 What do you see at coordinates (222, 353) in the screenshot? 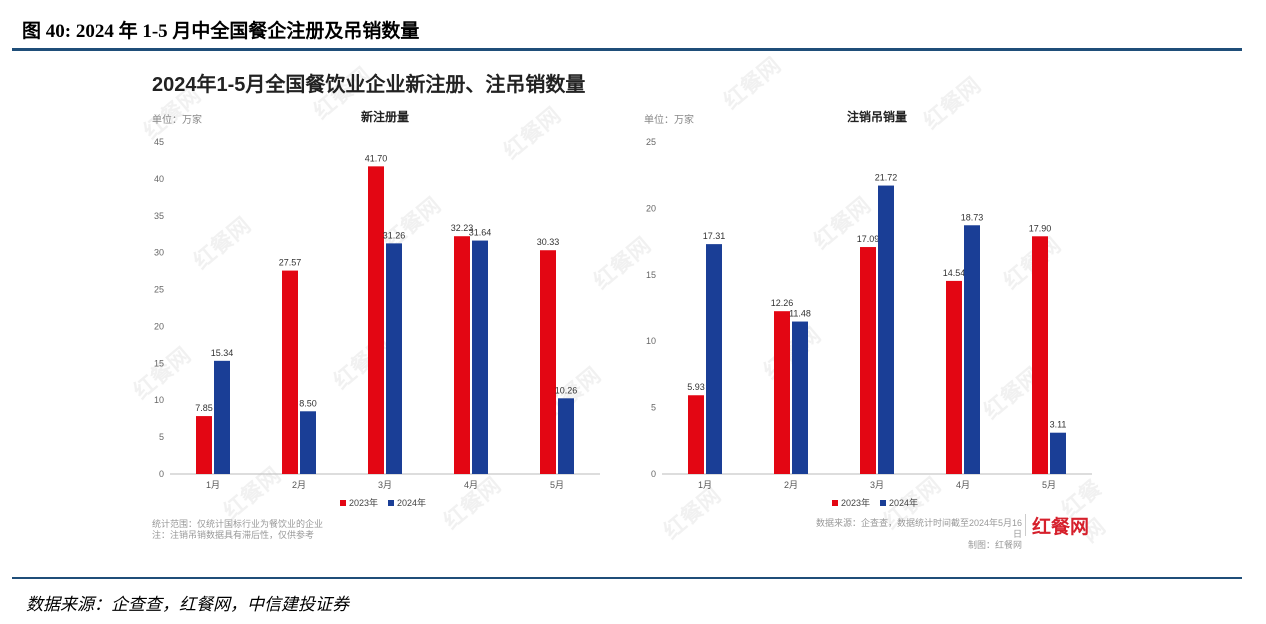
I see `data-label: 15.34` at bounding box center [222, 353].